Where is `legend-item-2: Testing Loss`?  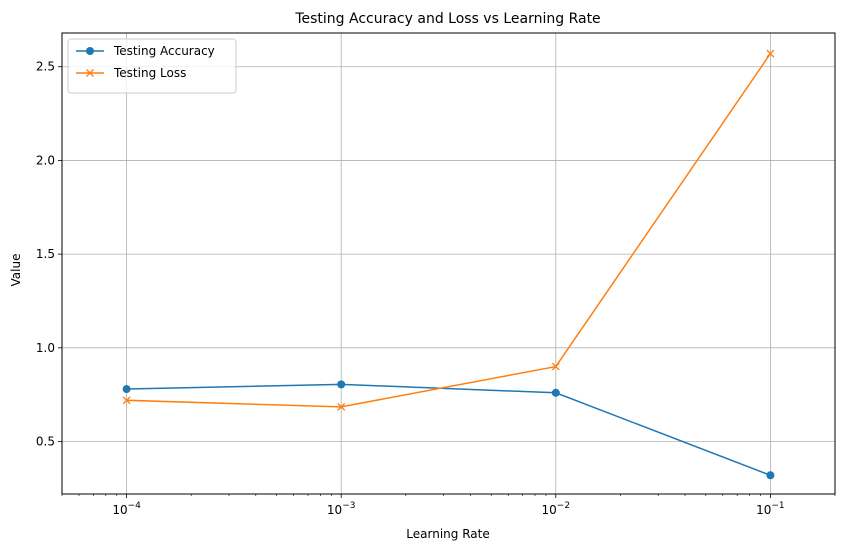 legend-item-2: Testing Loss is located at coordinates (131, 73).